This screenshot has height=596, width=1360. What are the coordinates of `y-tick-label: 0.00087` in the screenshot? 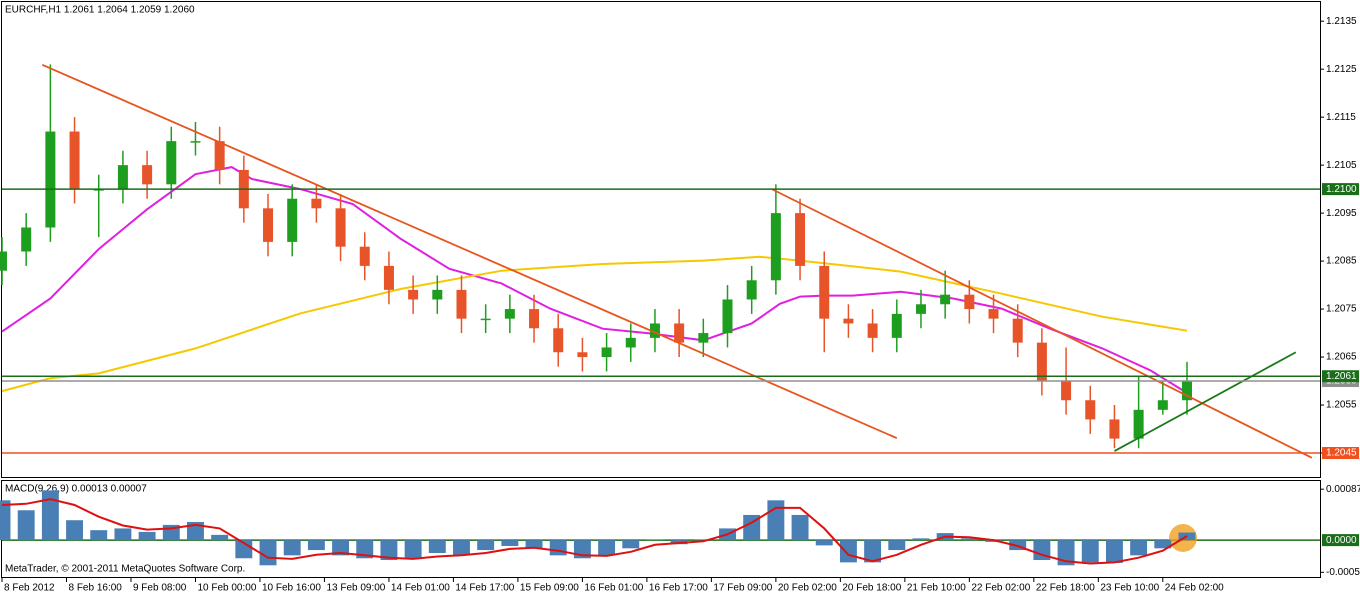 It's located at (1343, 489).